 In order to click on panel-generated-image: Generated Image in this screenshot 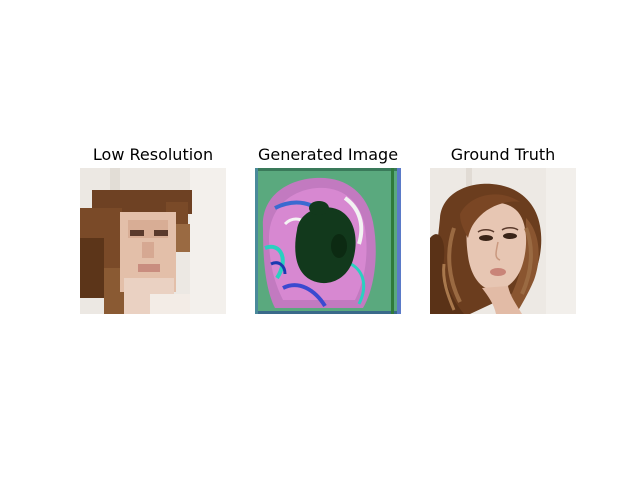, I will do `click(328, 229)`.